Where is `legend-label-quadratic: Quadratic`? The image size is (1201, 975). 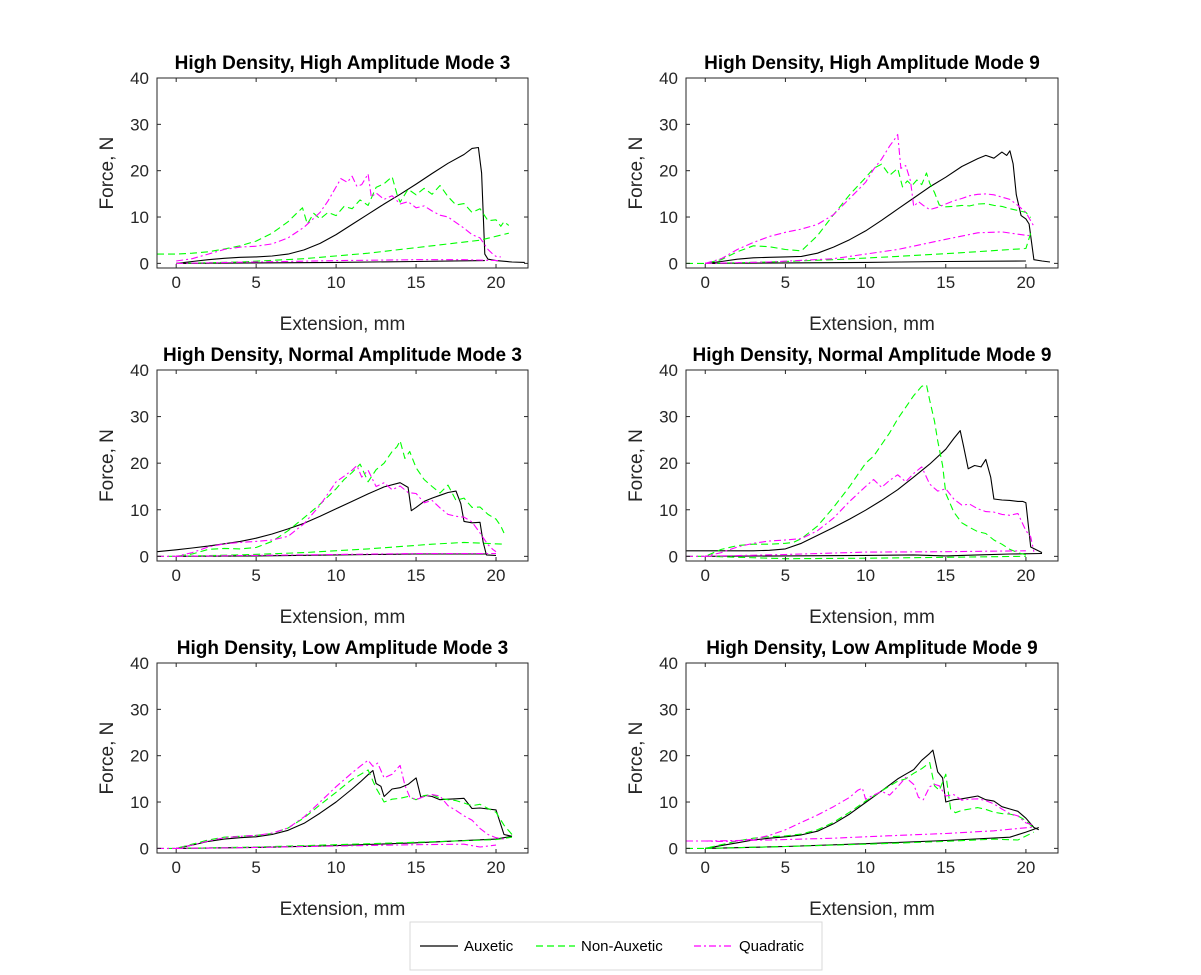
legend-label-quadratic: Quadratic is located at coordinates (772, 946).